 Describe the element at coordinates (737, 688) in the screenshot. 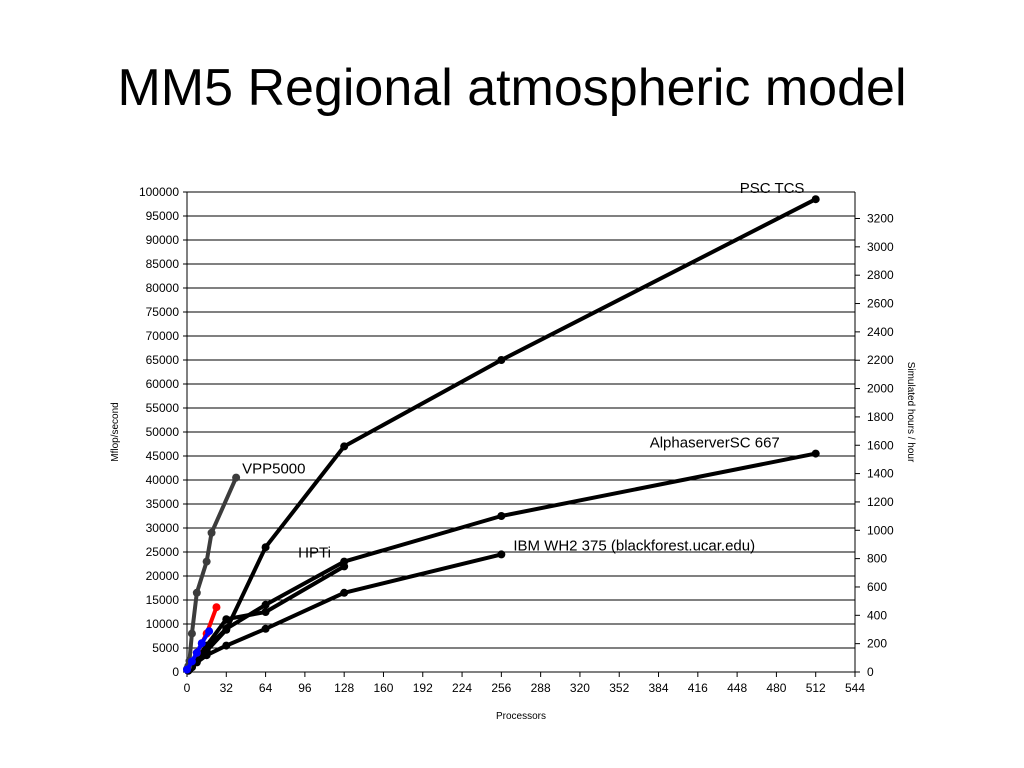

I see `x-tick-label: 448` at that location.